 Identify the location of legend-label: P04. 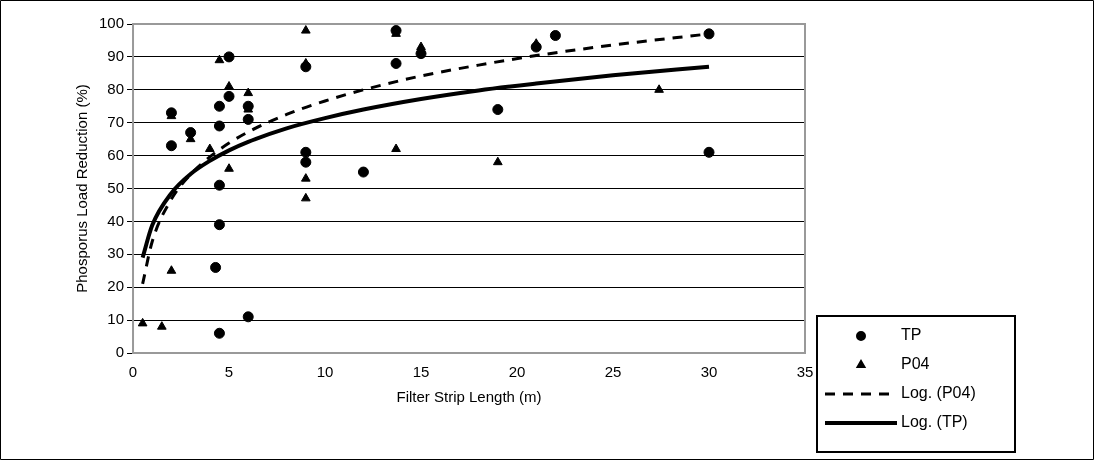
(915, 364).